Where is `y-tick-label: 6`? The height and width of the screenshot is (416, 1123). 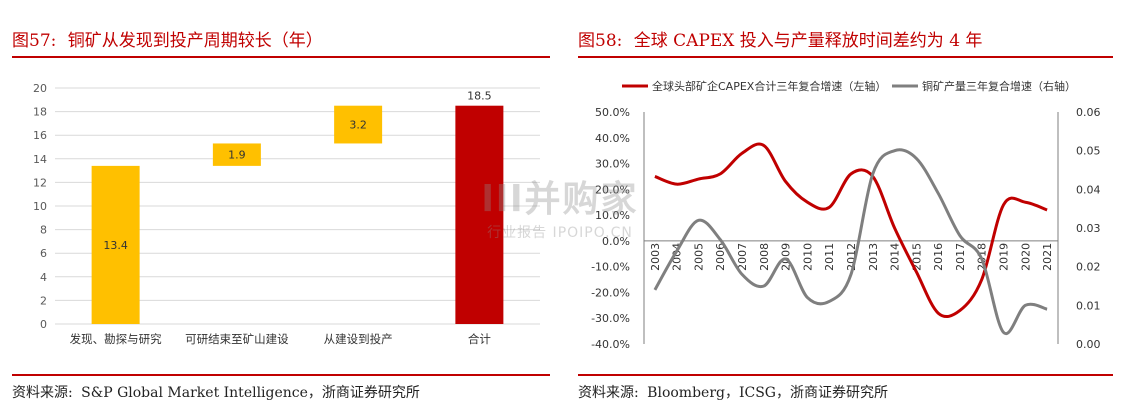 y-tick-label: 6 is located at coordinates (43, 253).